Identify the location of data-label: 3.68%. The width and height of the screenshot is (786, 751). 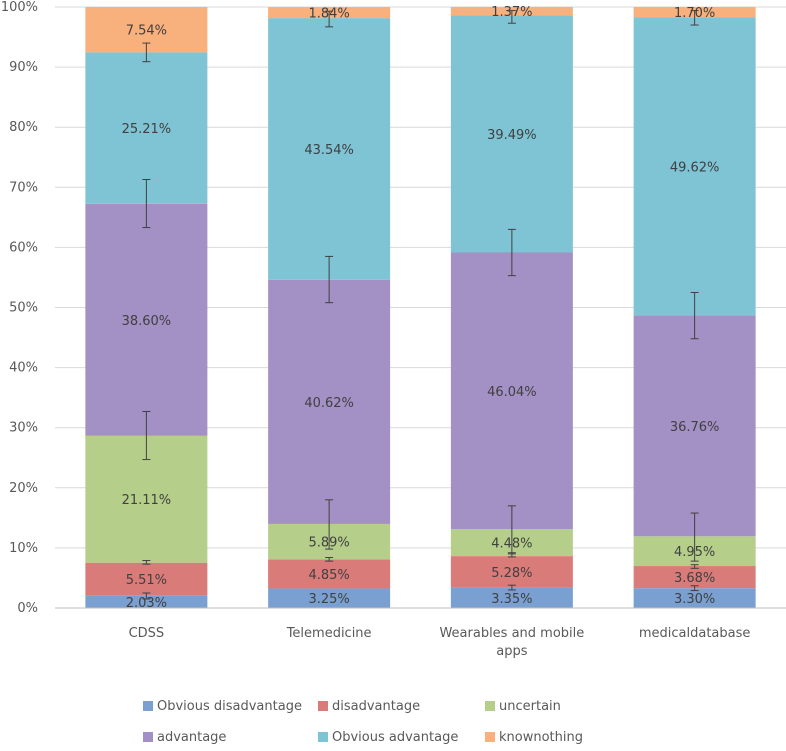
(694, 578).